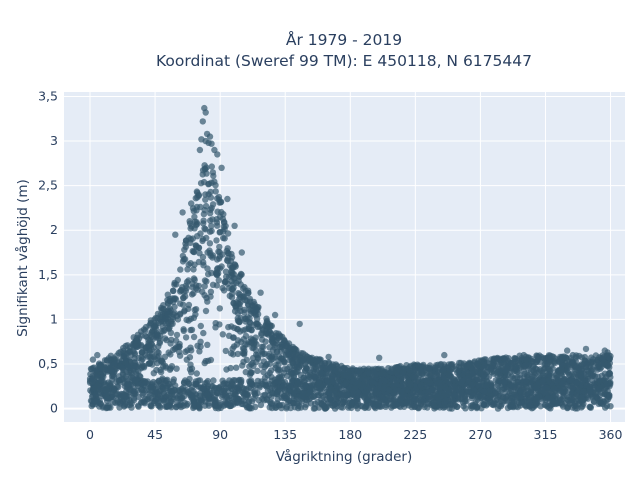  I want to click on y-tick-label: 3, so click(54, 140).